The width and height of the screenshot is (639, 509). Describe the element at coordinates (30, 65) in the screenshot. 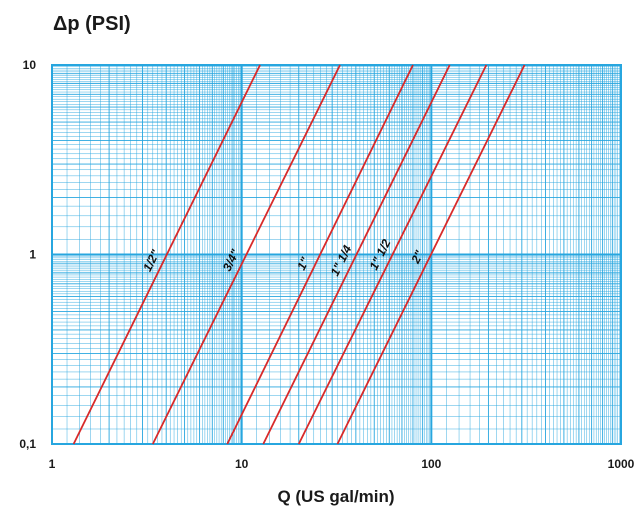

I see `y-tick-label: 10` at that location.